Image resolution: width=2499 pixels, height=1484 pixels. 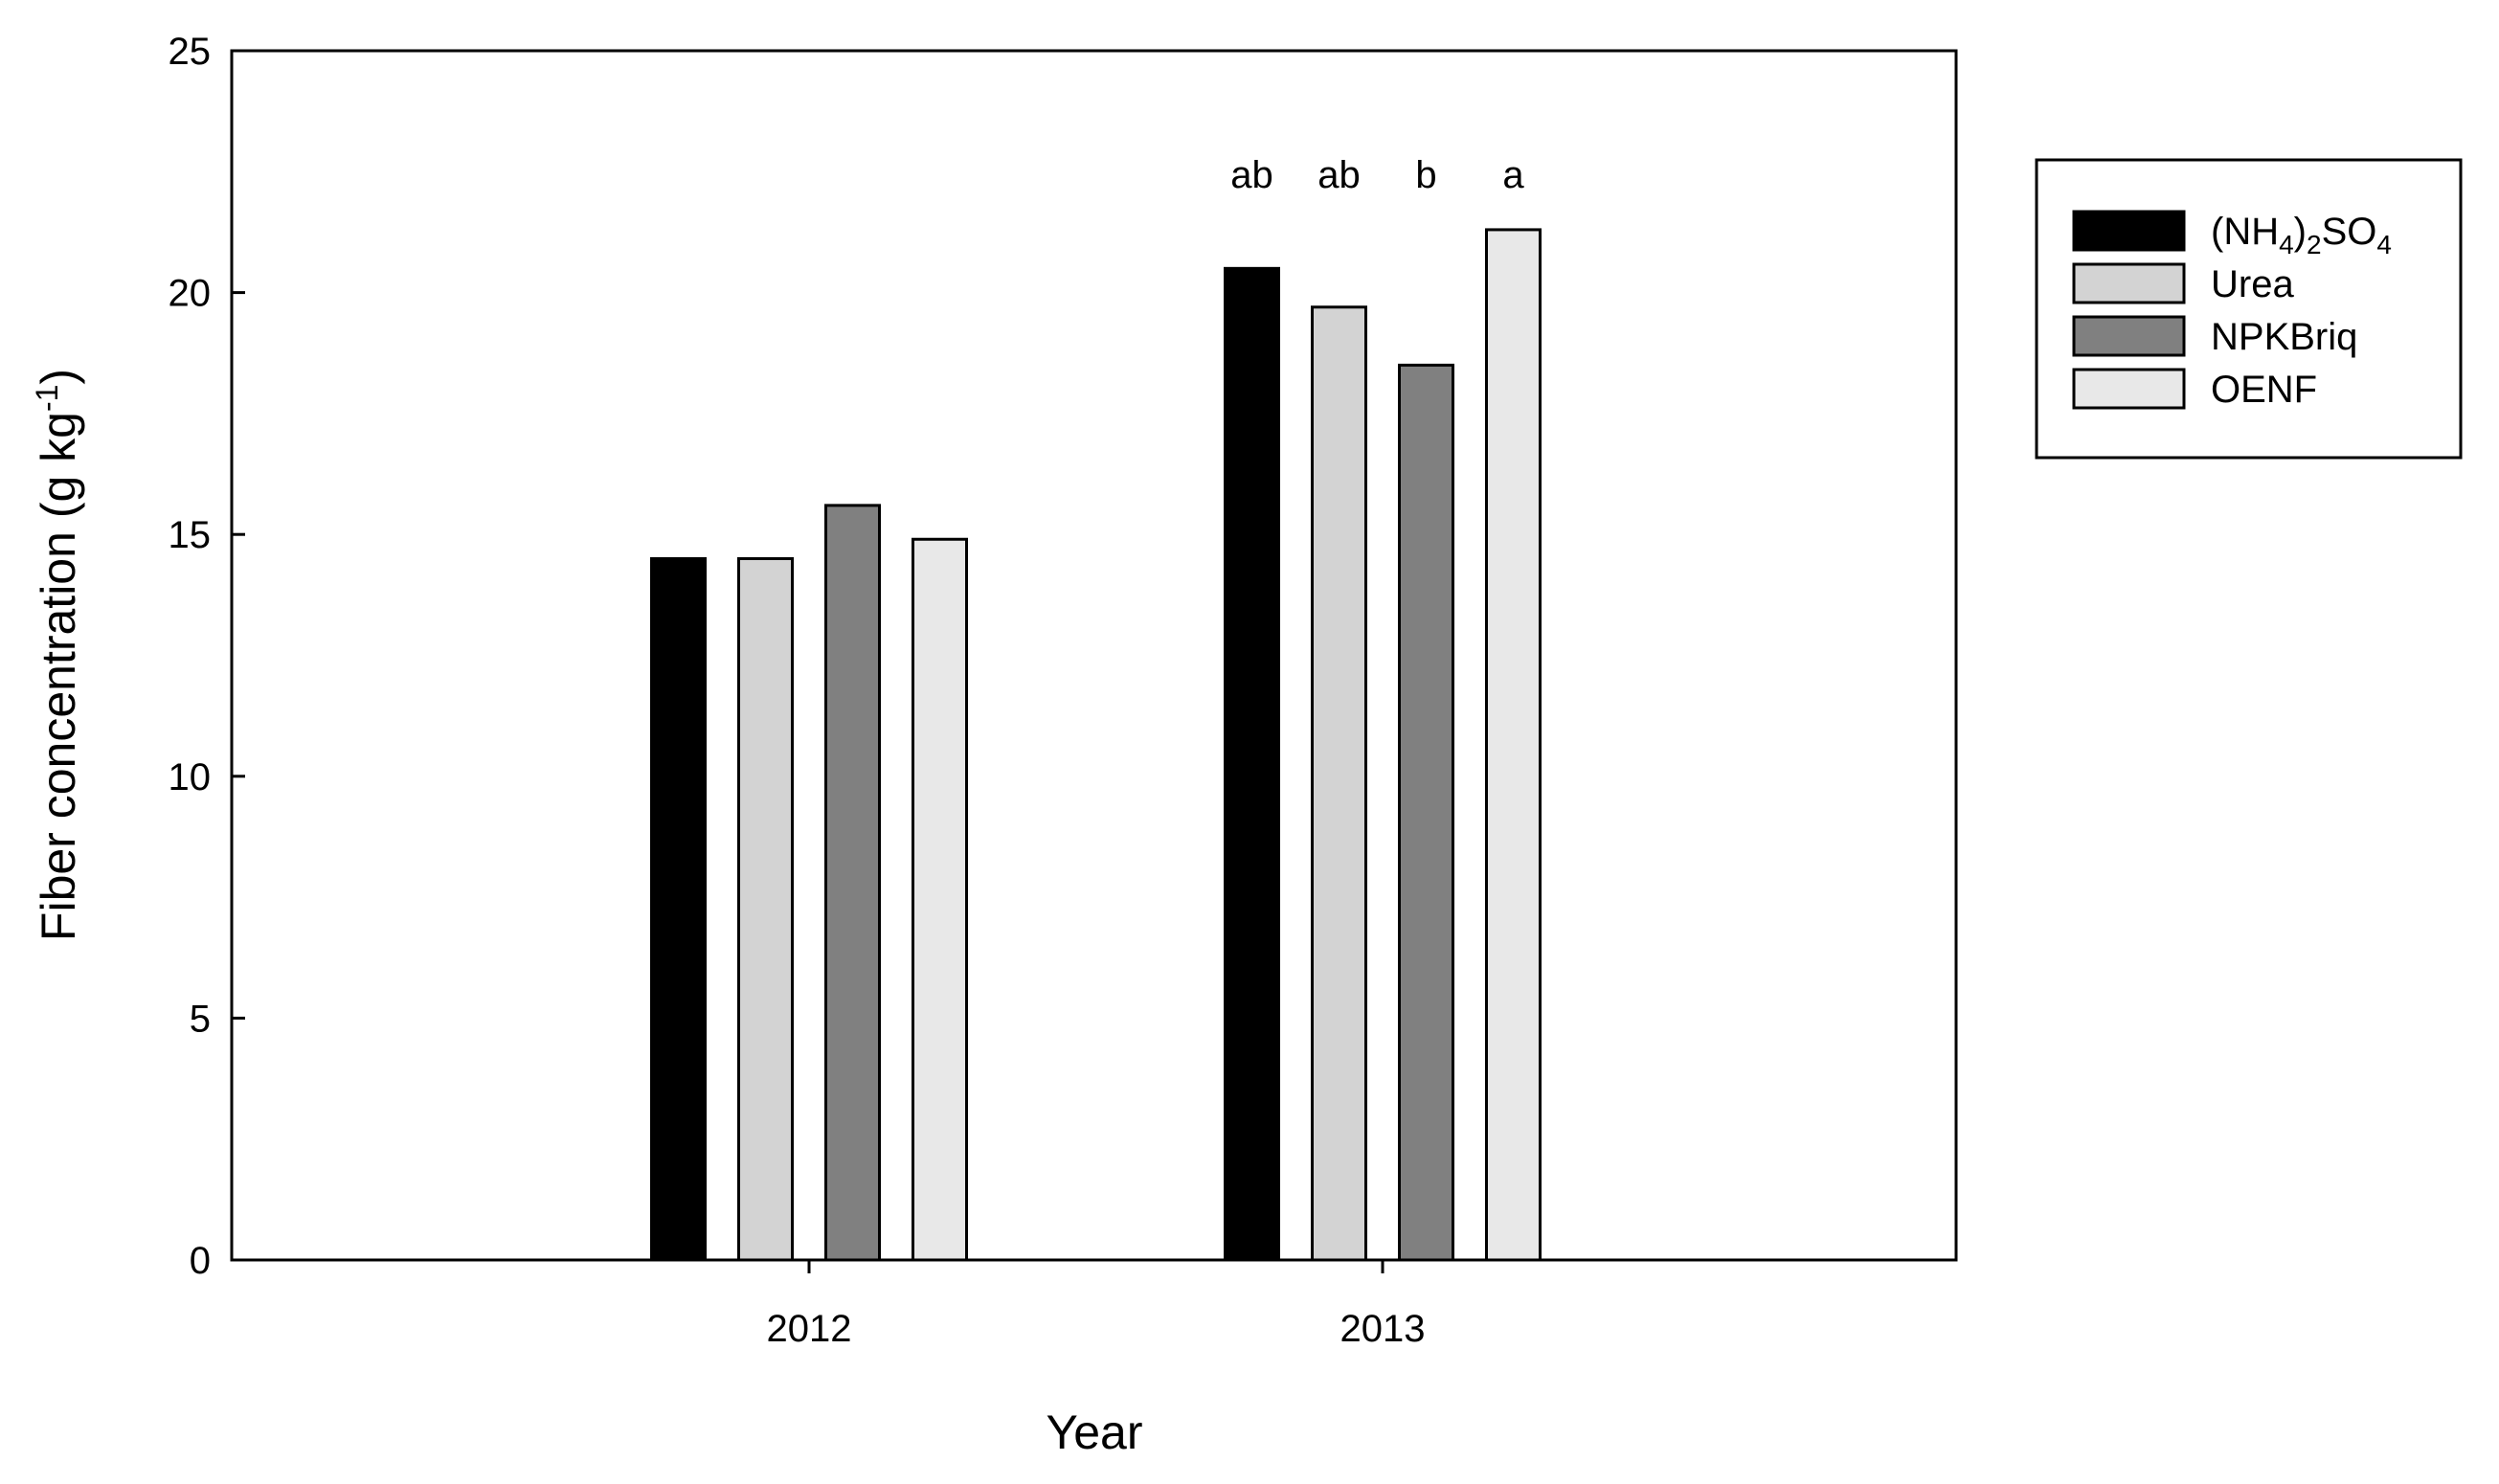 I want to click on x-tick-label: 2013, so click(x=1383, y=1329).